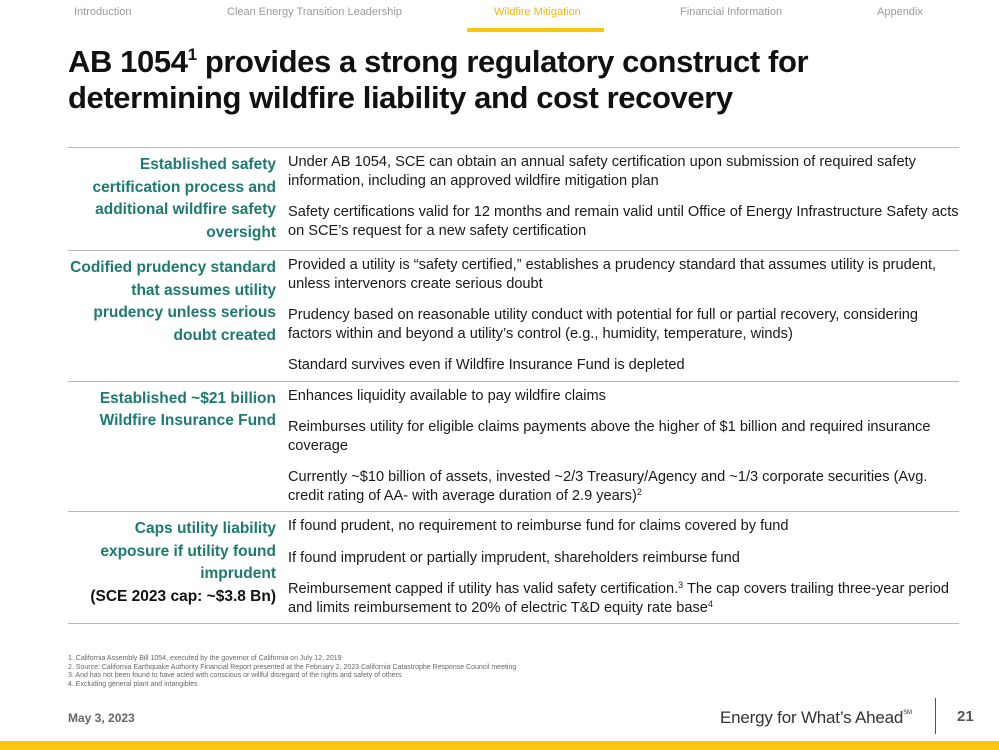 The width and height of the screenshot is (999, 750). I want to click on active-tab-indicator, so click(535, 30).